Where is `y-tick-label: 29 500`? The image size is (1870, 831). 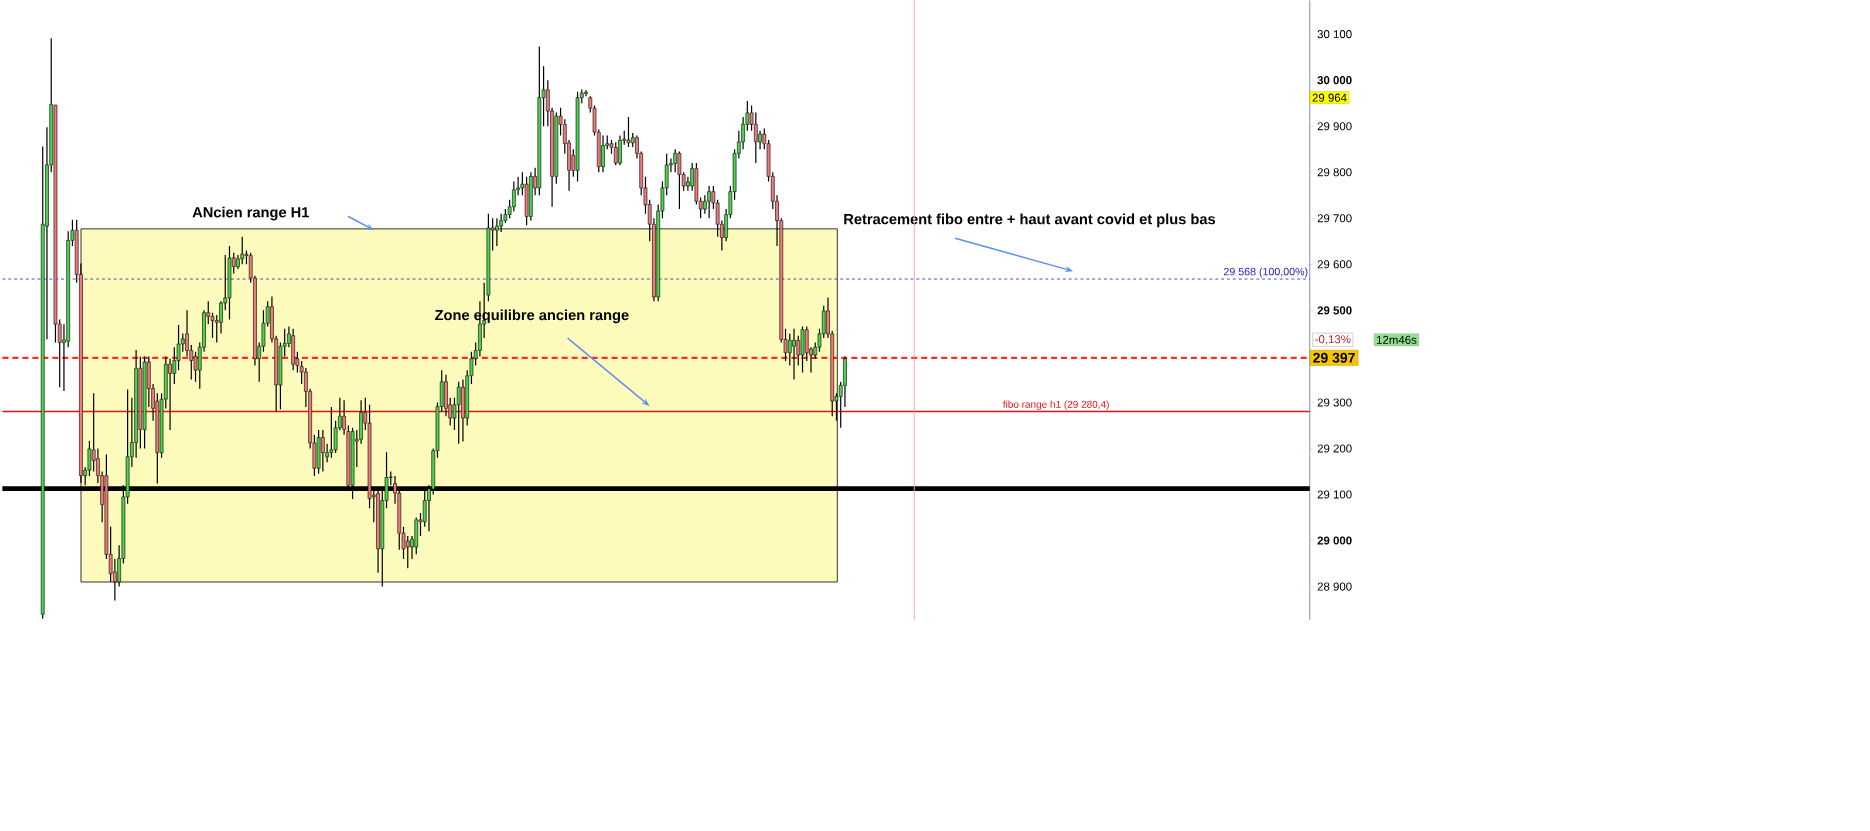
y-tick-label: 29 500 is located at coordinates (1334, 310).